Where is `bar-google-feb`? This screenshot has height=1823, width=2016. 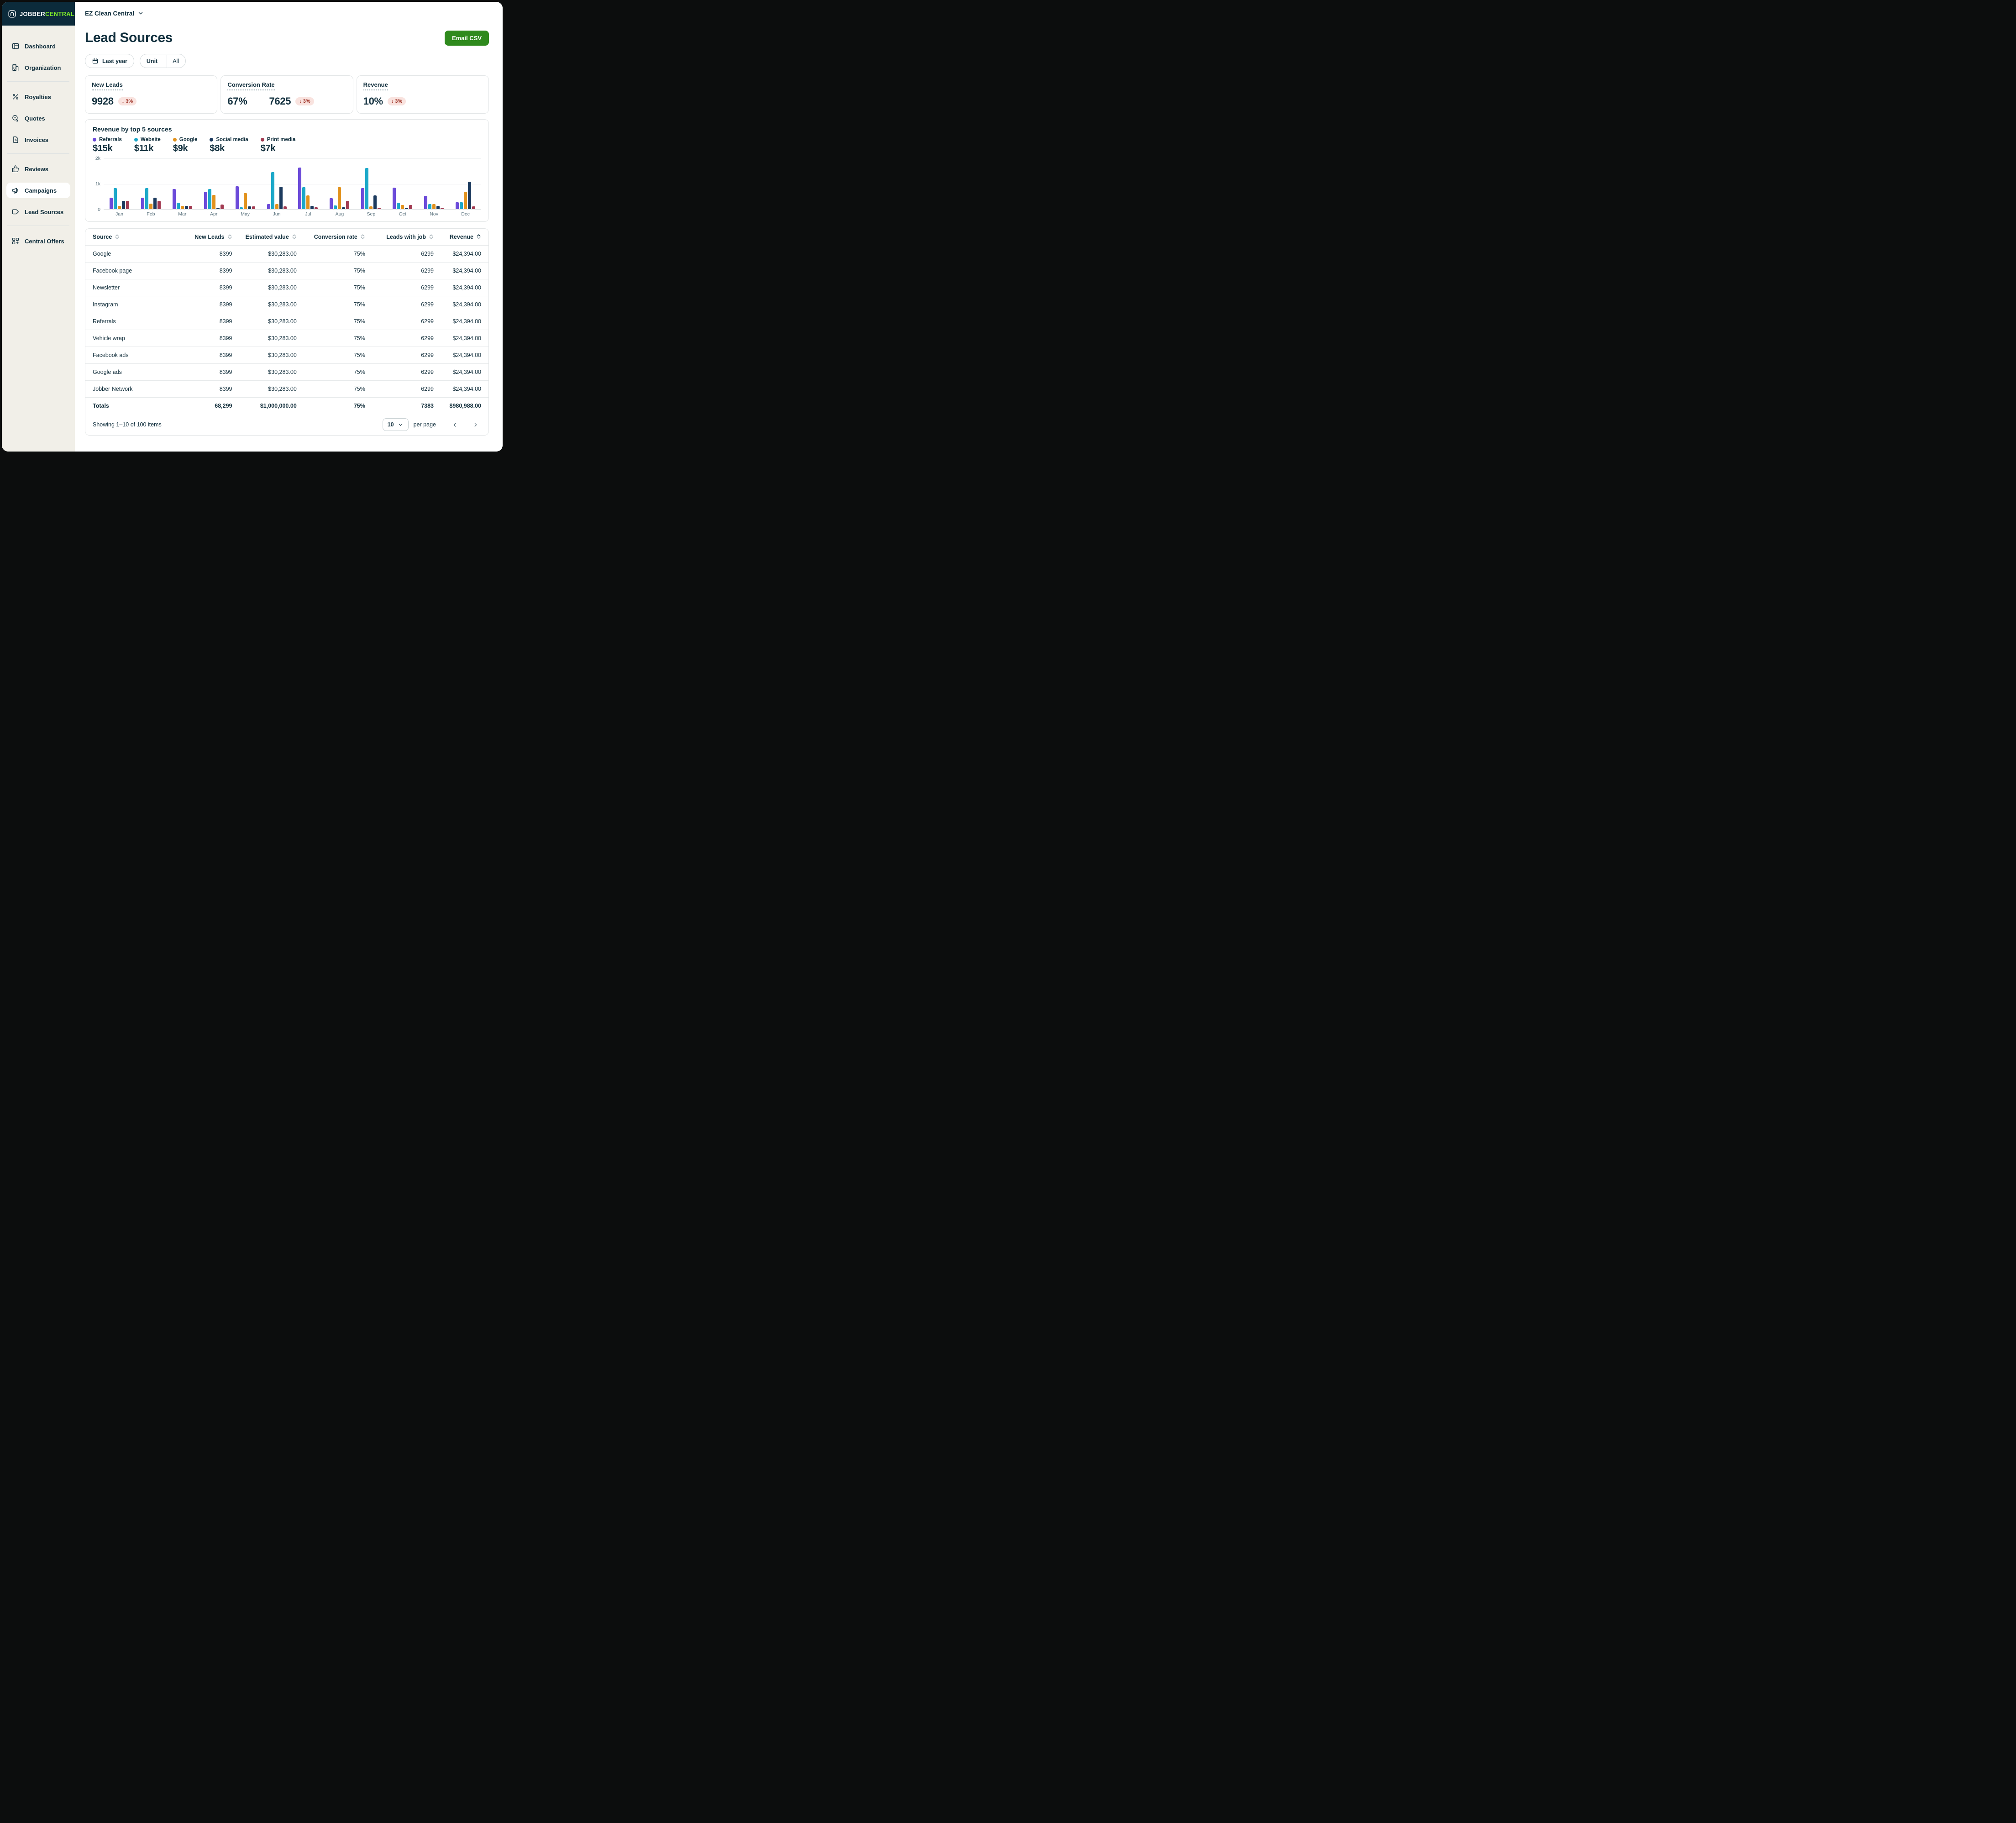 bar-google-feb is located at coordinates (150, 206).